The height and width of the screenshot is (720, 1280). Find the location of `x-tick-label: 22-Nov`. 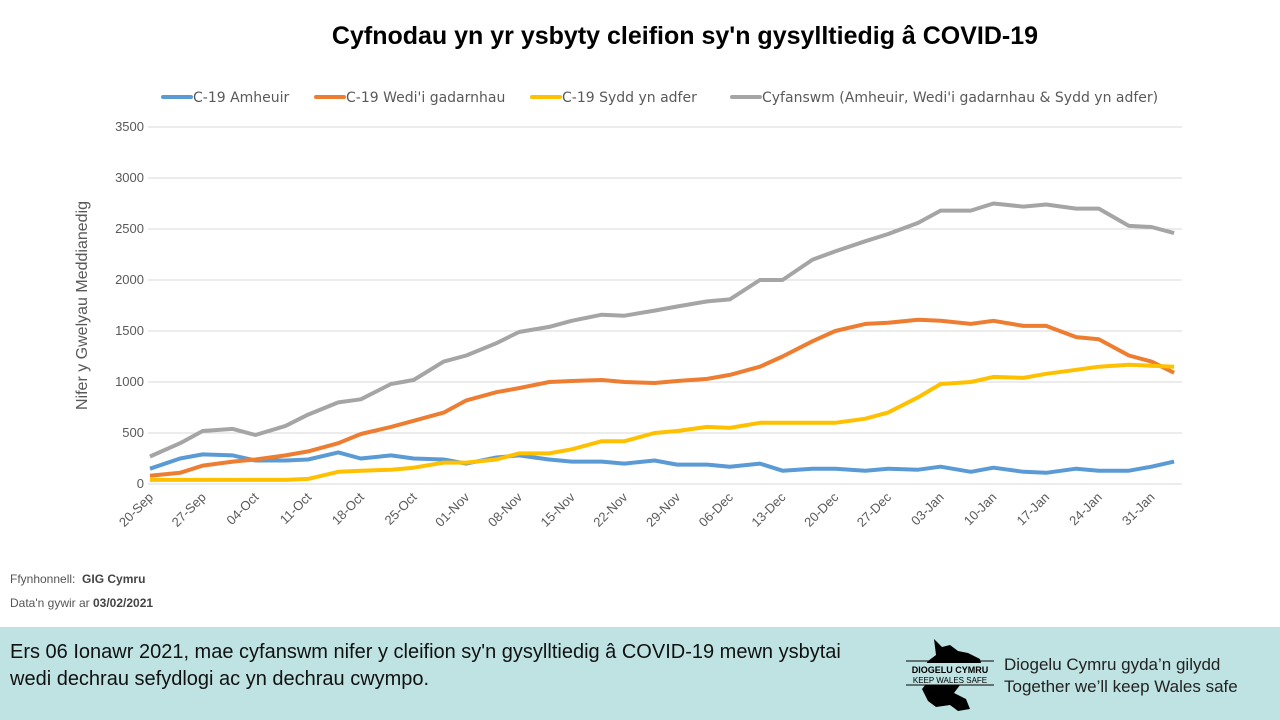

x-tick-label: 22-Nov is located at coordinates (610, 509).